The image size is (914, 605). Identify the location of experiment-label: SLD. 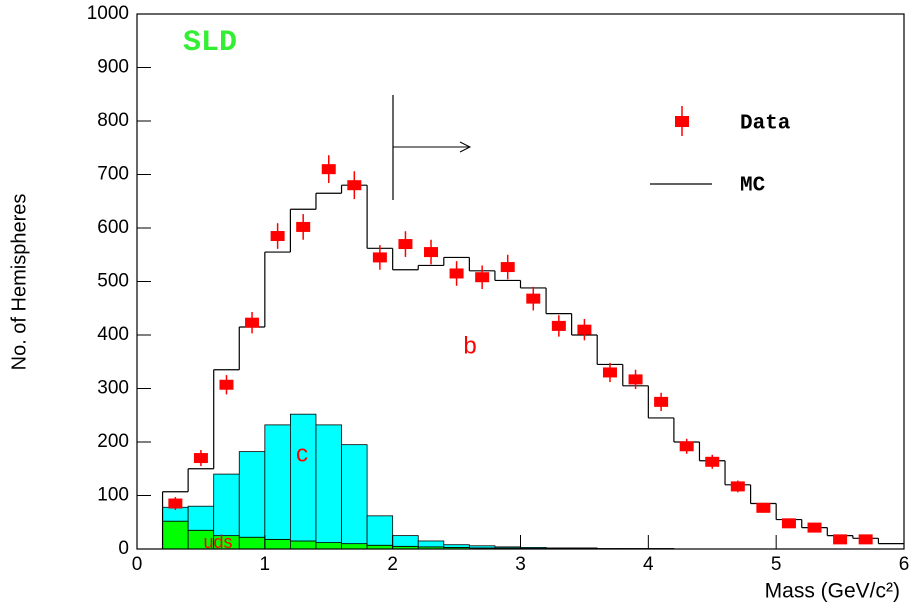
(210, 43).